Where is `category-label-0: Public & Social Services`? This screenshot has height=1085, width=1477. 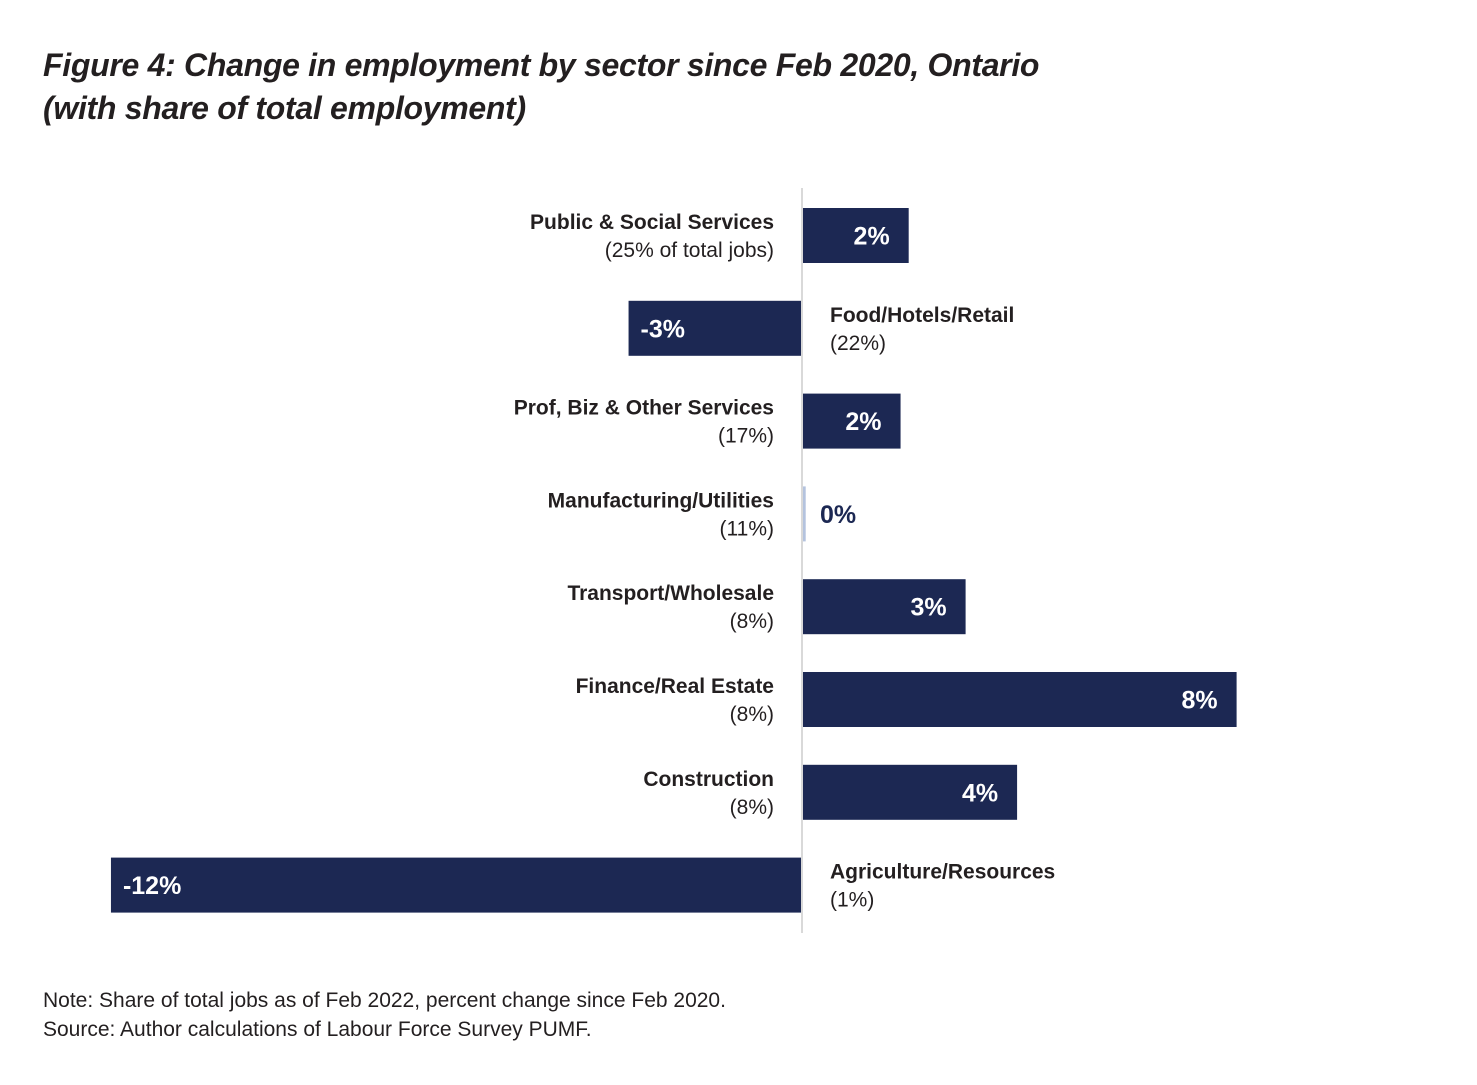
category-label-0: Public & Social Services is located at coordinates (652, 222).